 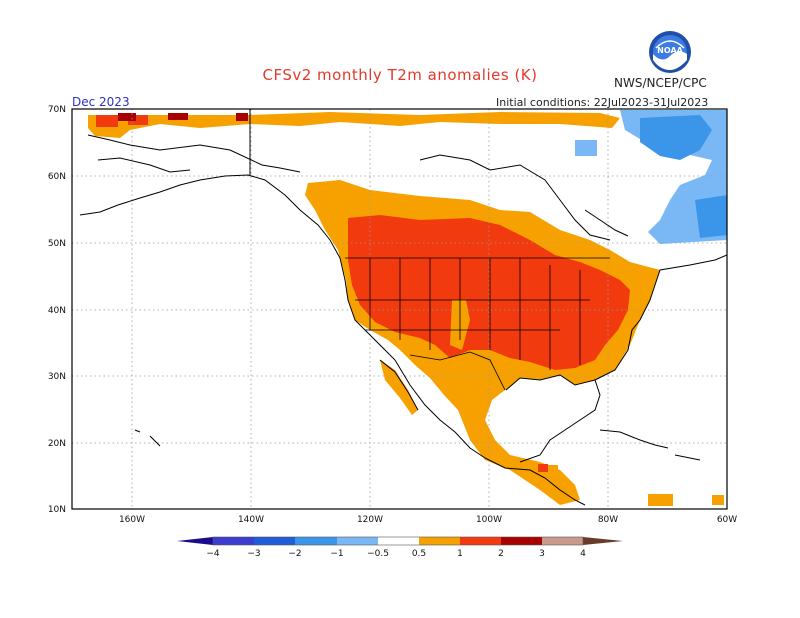 I want to click on colorbar-label: 2, so click(x=501, y=554).